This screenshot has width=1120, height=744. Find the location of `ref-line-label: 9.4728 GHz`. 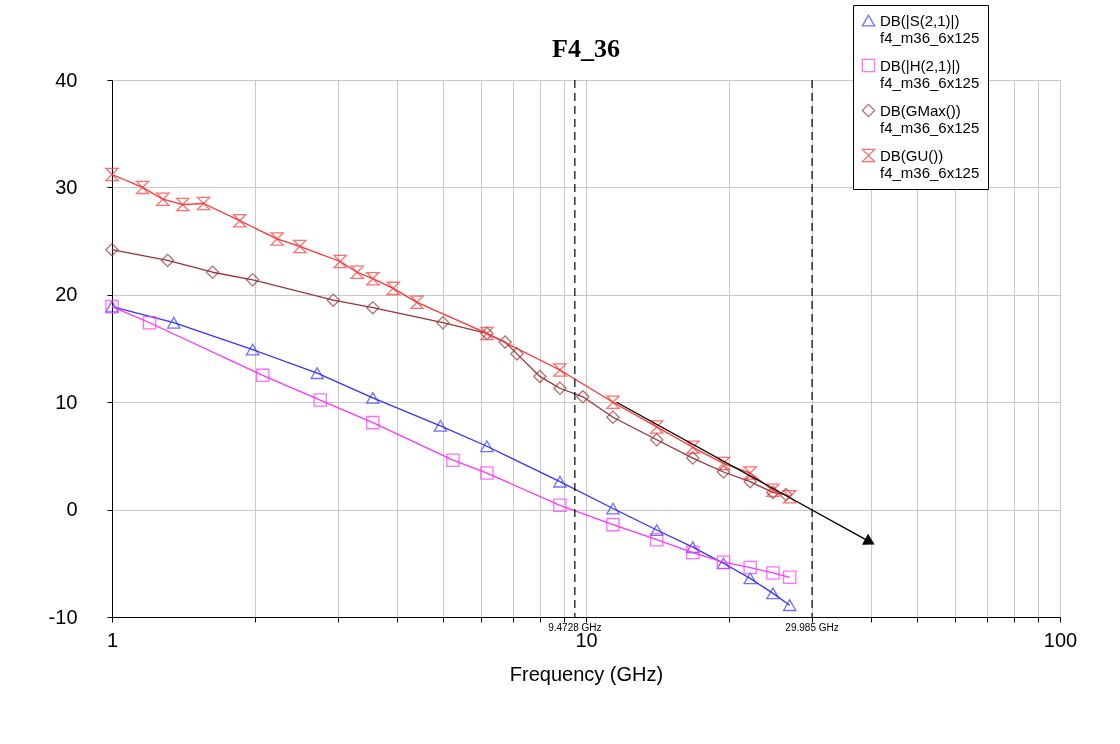

ref-line-label: 9.4728 GHz is located at coordinates (575, 627).